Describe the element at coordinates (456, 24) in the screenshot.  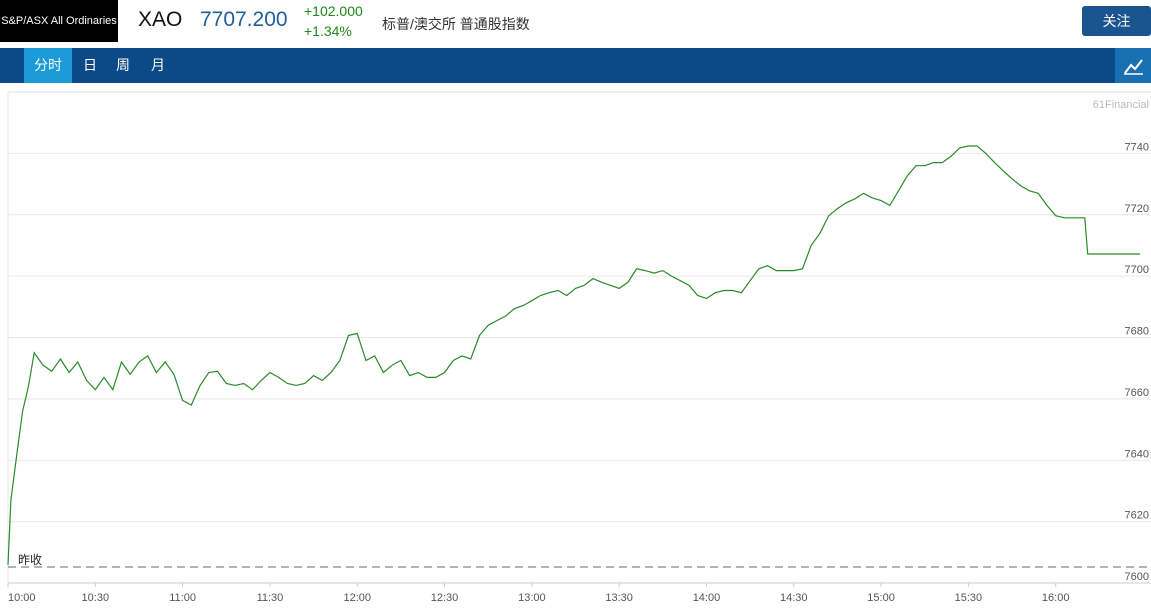
I see `description: 标普/澳交所 普通股指数` at that location.